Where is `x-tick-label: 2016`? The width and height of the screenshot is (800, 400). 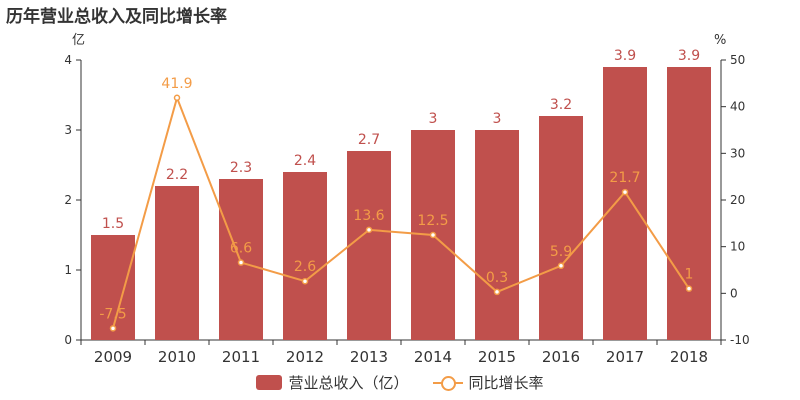
x-tick-label: 2016 is located at coordinates (561, 357).